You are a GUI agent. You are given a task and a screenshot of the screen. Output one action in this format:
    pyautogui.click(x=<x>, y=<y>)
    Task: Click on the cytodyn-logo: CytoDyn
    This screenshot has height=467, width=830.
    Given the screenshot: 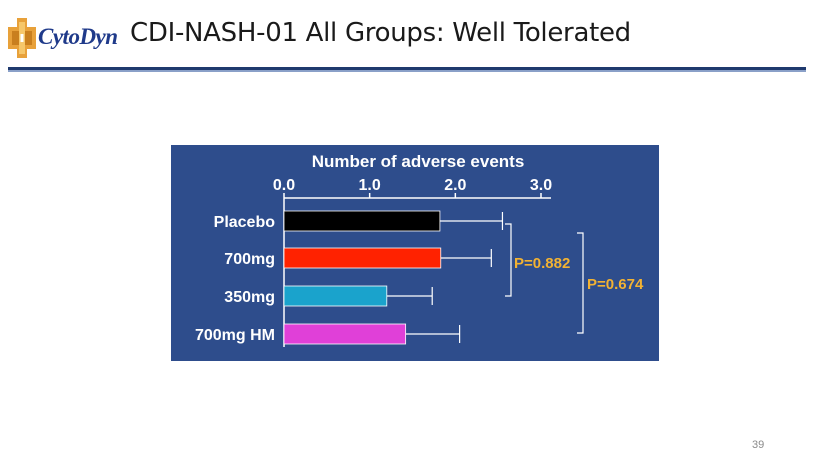 What is the action you would take?
    pyautogui.click(x=67, y=40)
    